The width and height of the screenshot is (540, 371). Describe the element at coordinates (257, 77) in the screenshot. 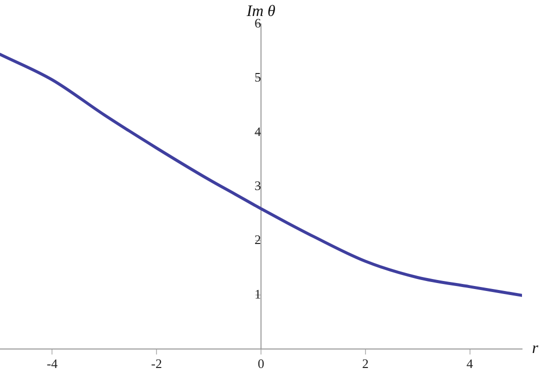

I see `y-tick-label: 5` at that location.